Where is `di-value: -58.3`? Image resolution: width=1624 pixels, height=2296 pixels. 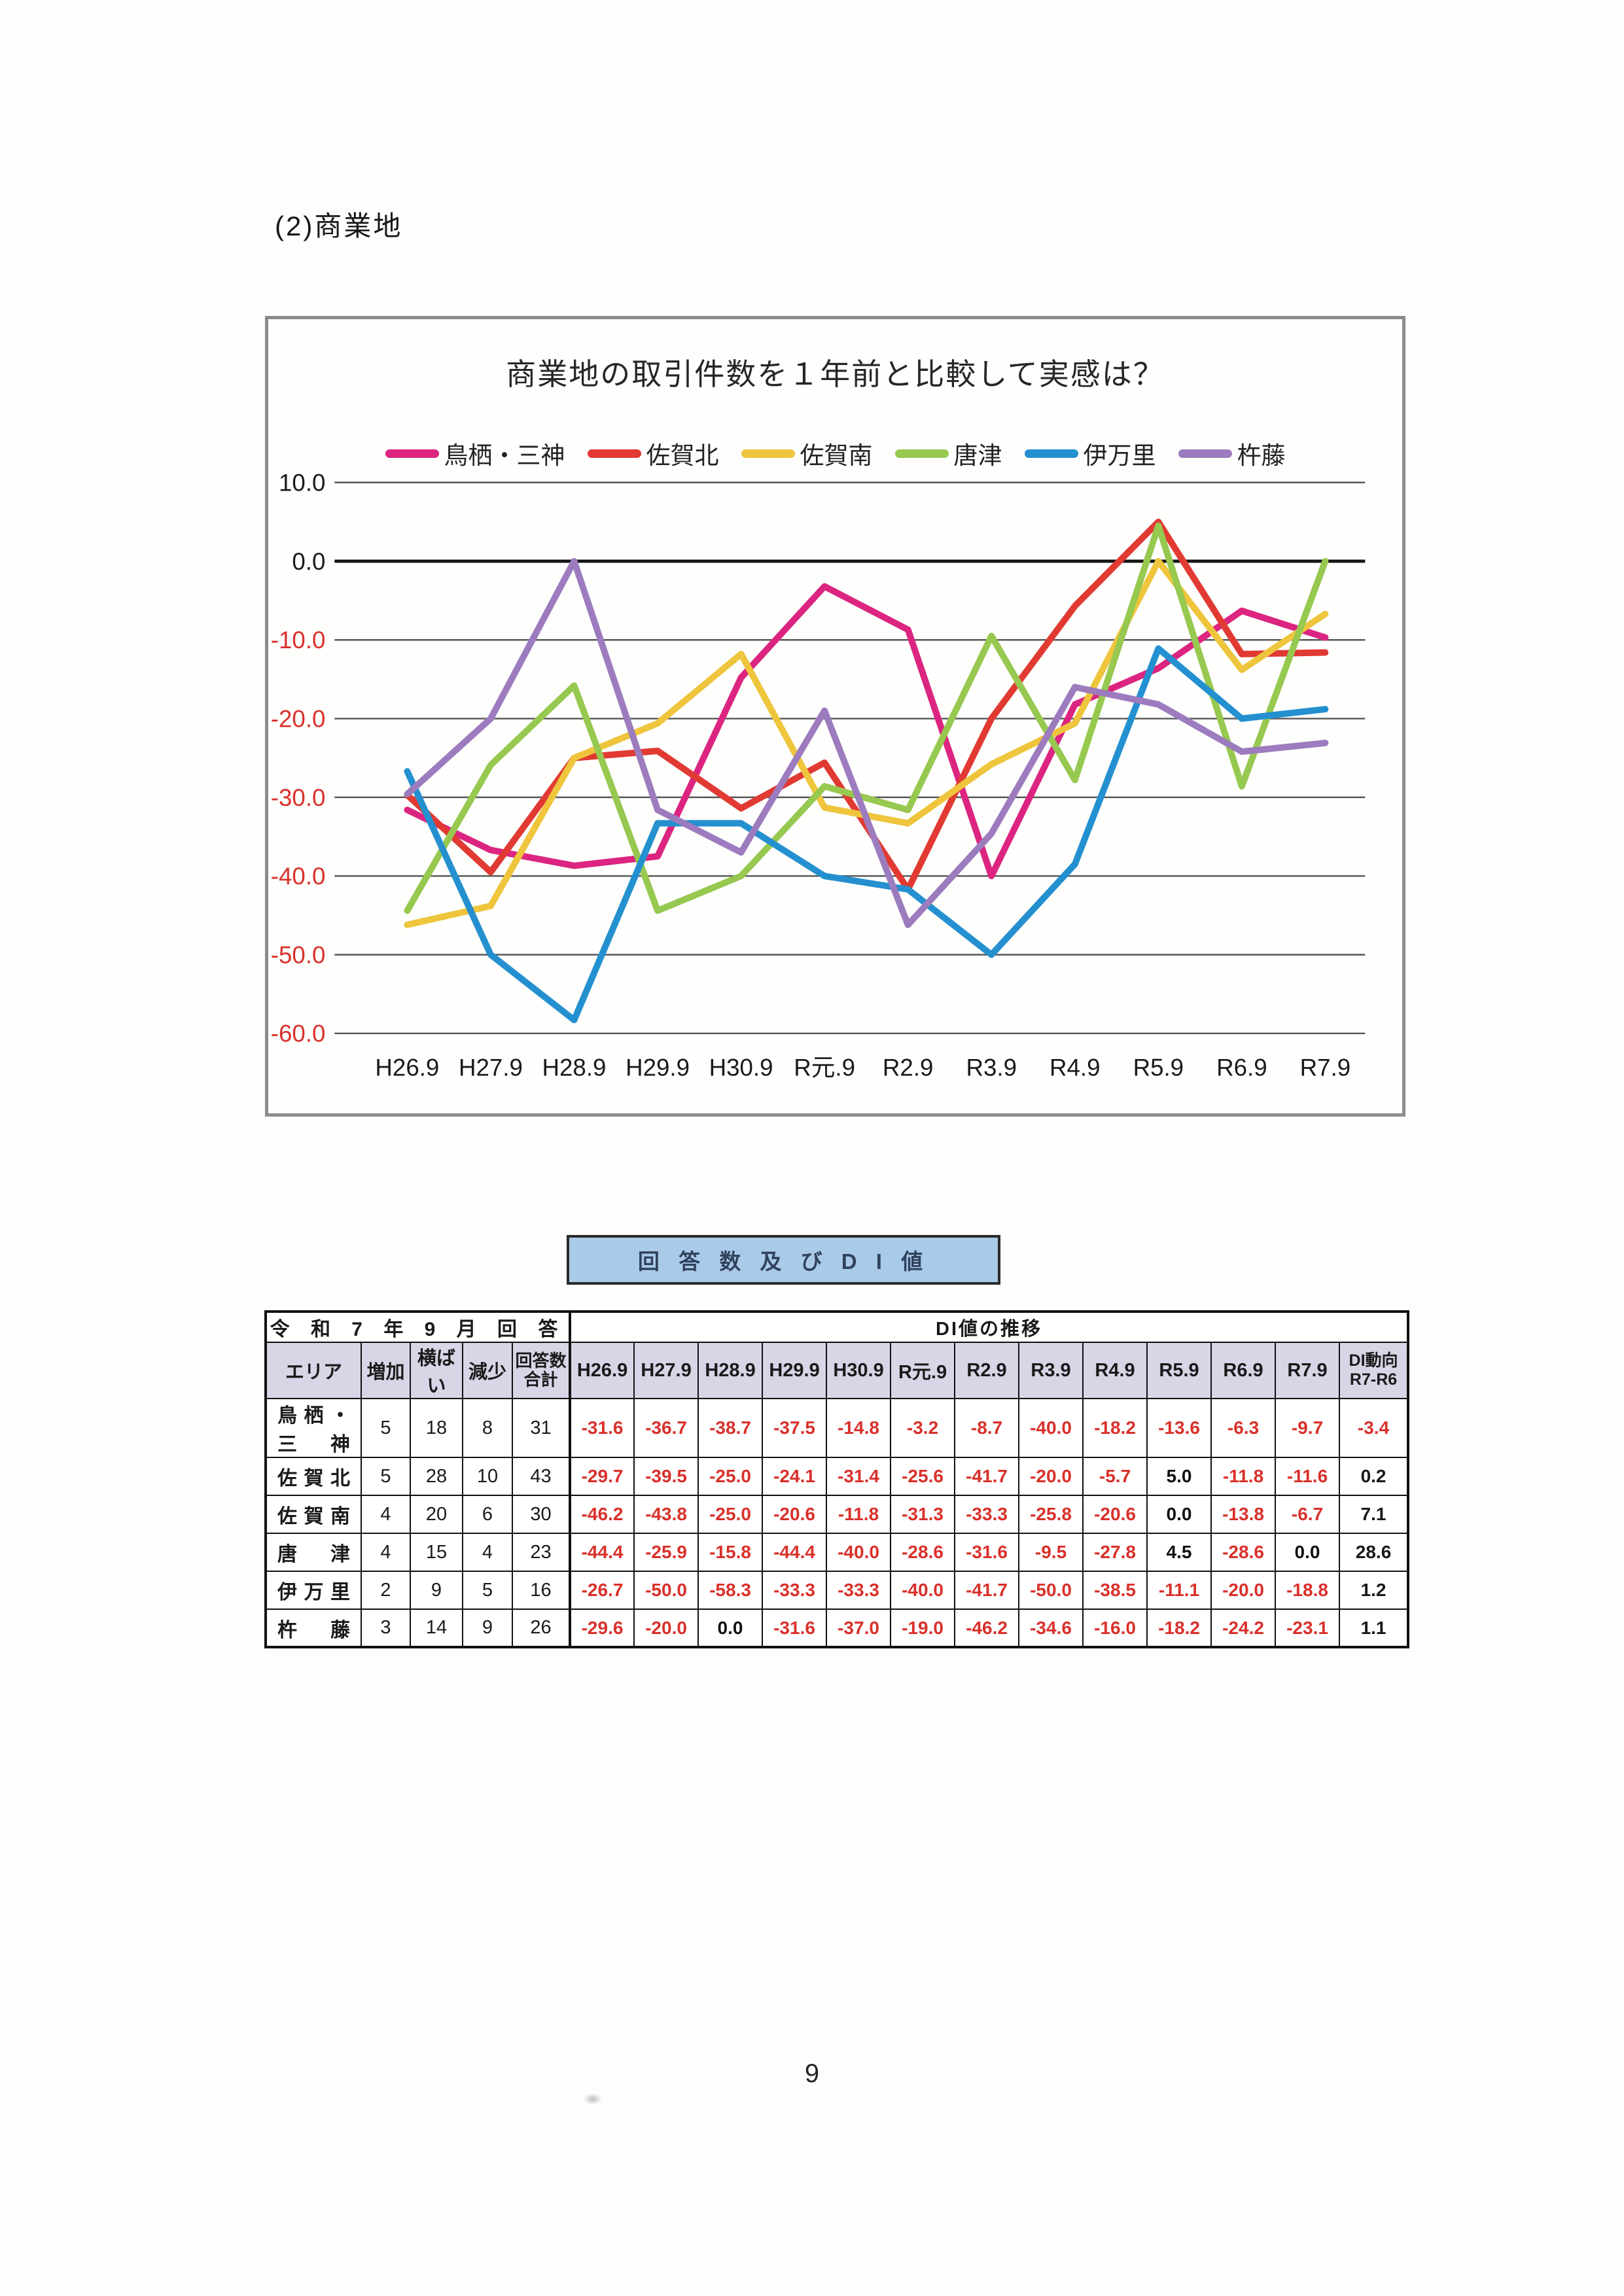
di-value: -58.3 is located at coordinates (730, 1590).